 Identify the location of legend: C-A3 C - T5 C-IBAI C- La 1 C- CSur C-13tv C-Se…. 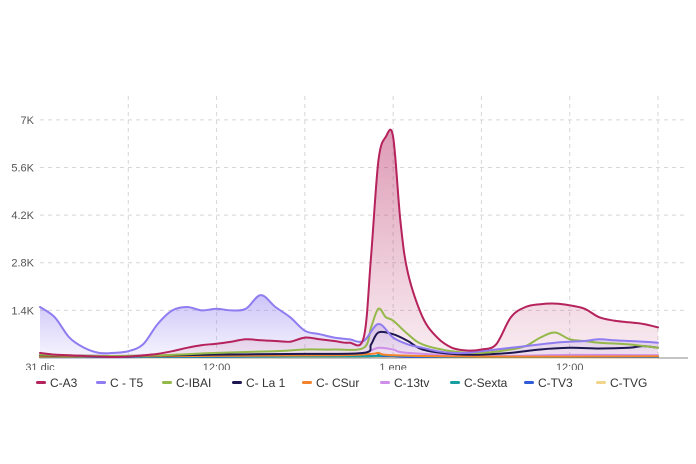
(348, 386).